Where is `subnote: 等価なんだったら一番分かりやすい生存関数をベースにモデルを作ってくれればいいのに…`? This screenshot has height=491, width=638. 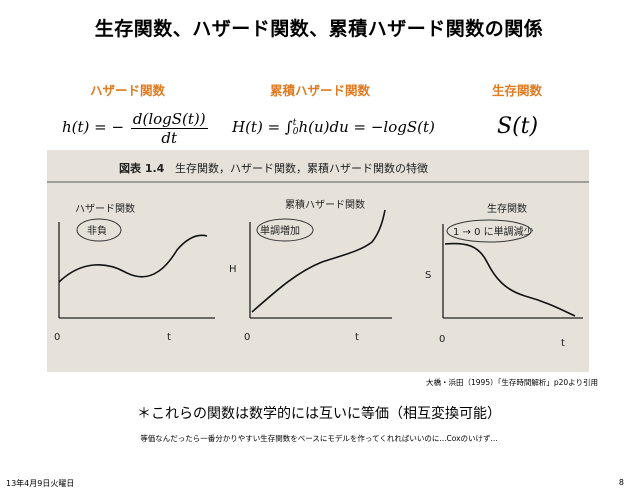 subnote: 等価なんだったら一番分かりやすい生存関数をベースにモデルを作ってくれればいいのに… is located at coordinates (319, 438).